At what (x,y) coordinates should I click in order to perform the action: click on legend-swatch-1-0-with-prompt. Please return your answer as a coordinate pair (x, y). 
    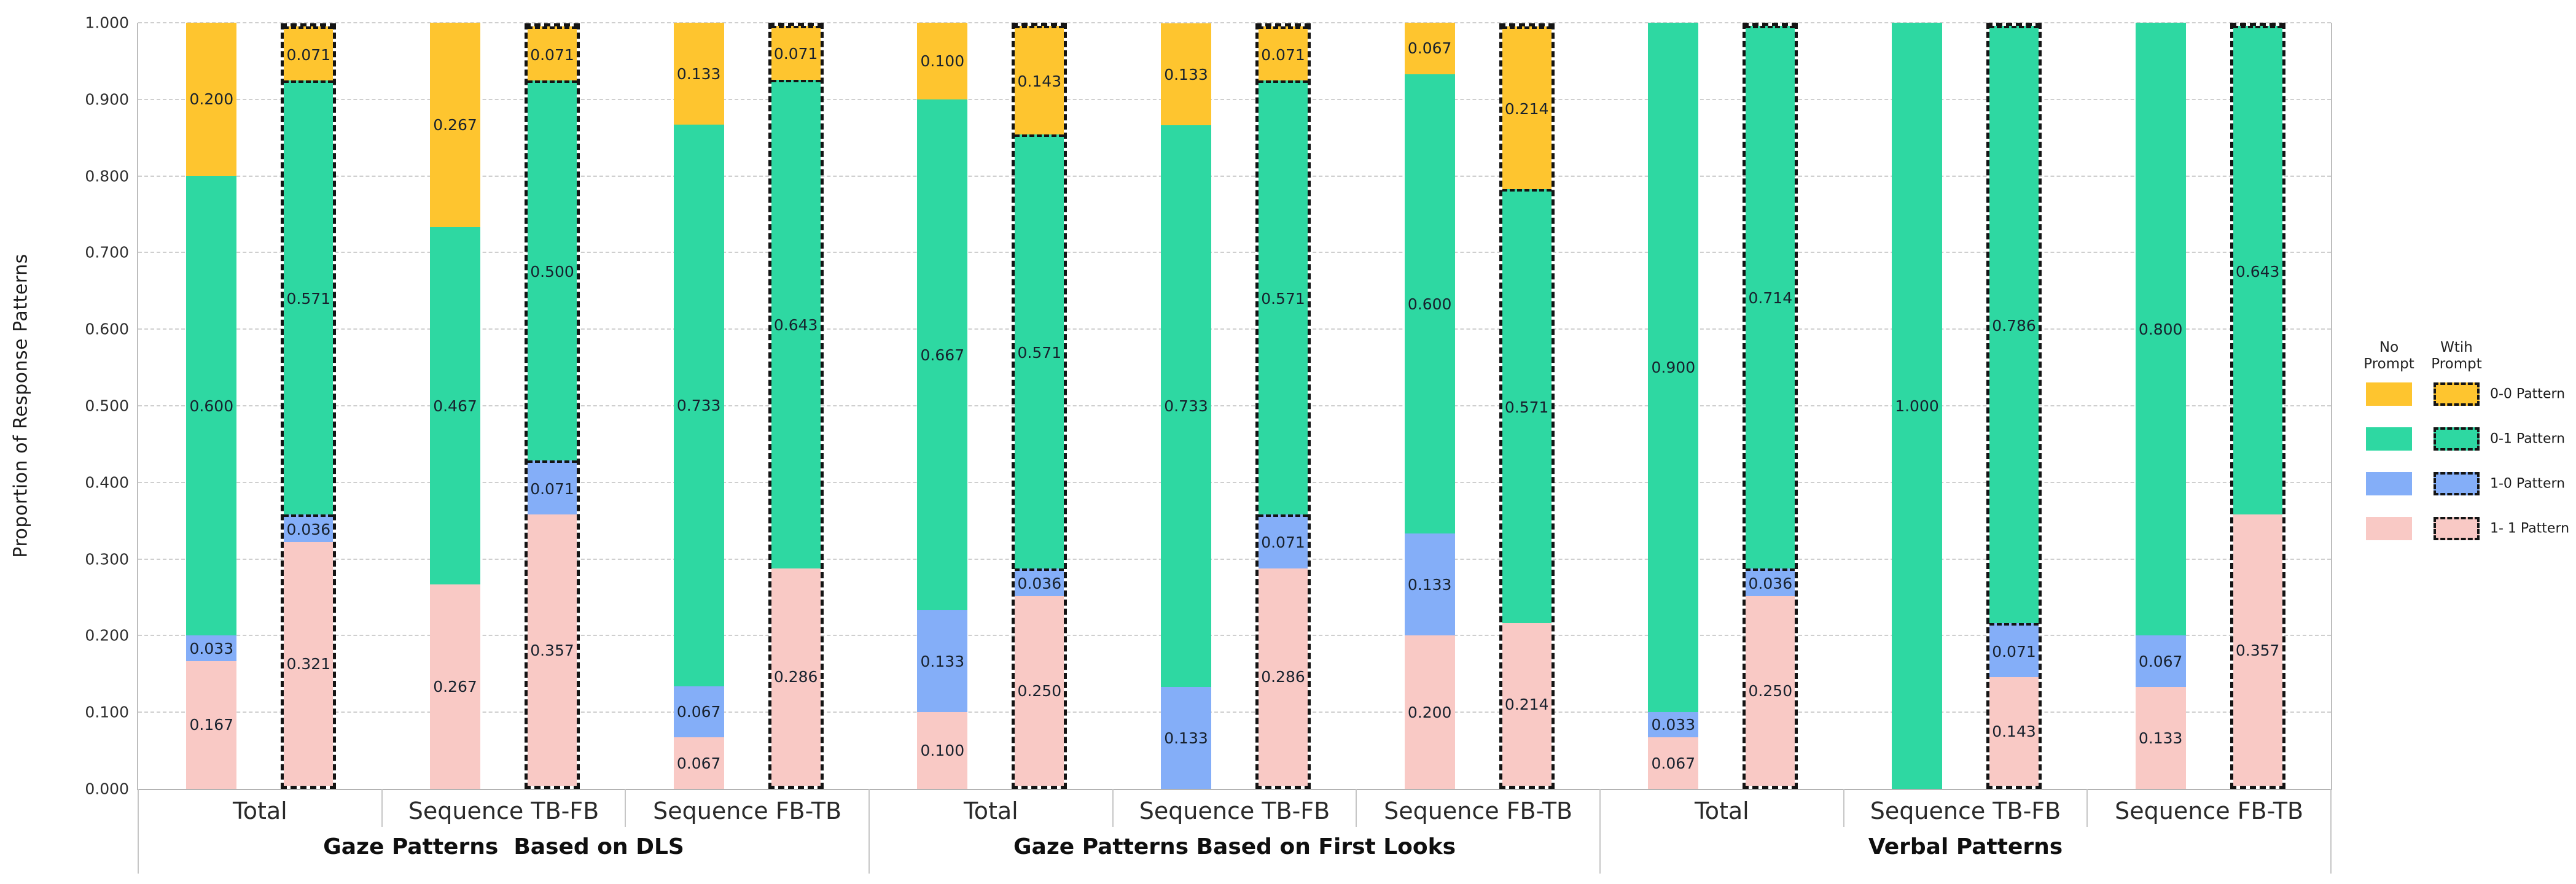
    Looking at the image, I should click on (2457, 484).